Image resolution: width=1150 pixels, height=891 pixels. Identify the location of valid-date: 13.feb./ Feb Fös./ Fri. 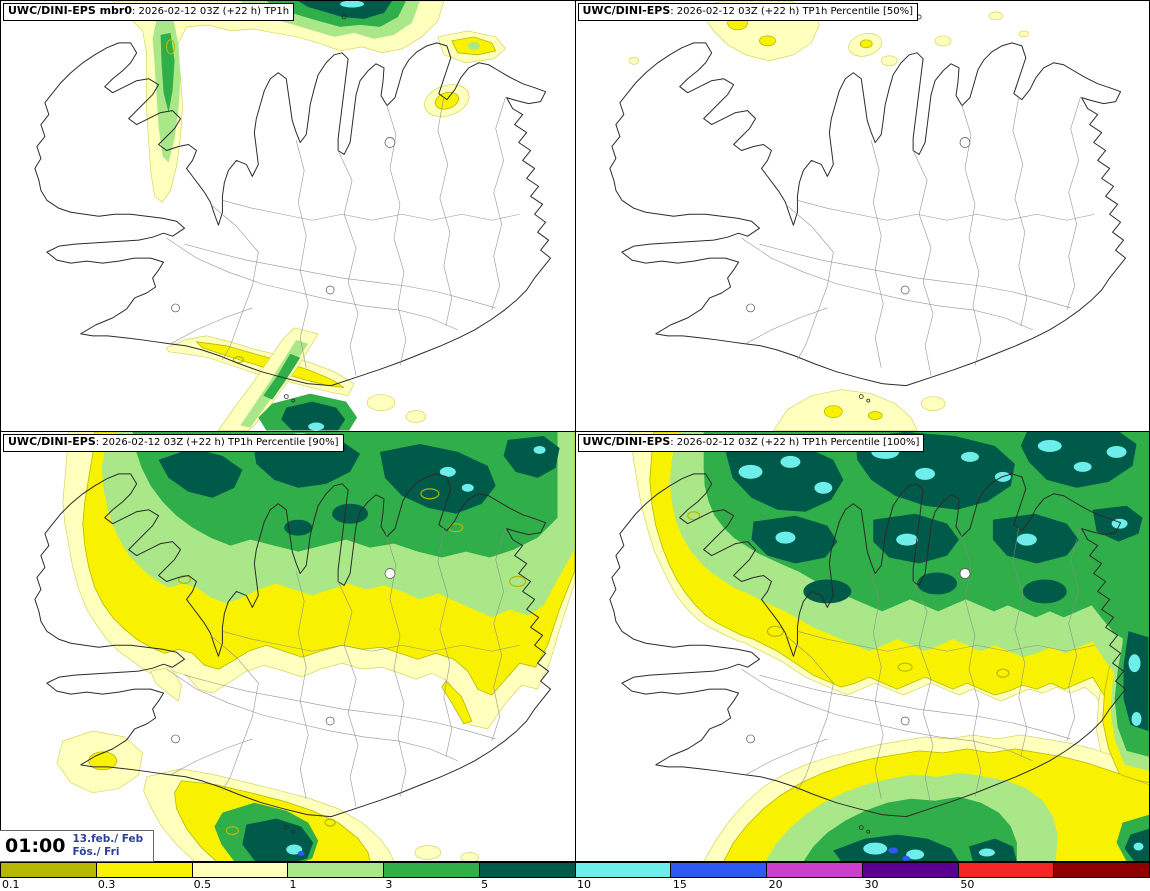
(107, 846).